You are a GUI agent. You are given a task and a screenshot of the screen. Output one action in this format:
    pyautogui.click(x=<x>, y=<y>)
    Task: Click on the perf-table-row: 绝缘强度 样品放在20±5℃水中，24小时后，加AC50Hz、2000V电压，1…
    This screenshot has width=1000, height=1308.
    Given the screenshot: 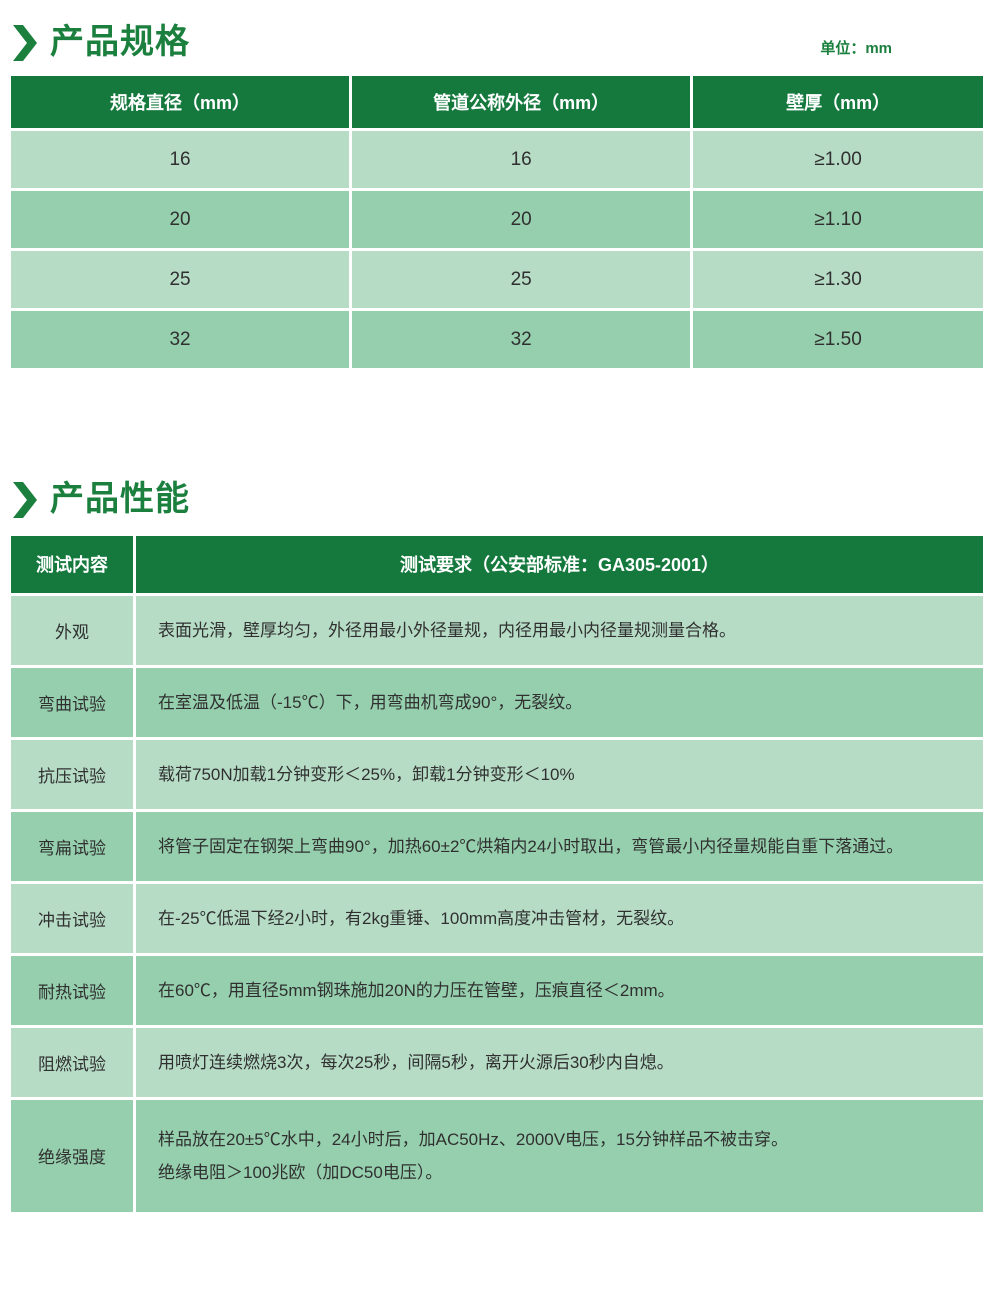 What is the action you would take?
    pyautogui.click(x=497, y=1155)
    